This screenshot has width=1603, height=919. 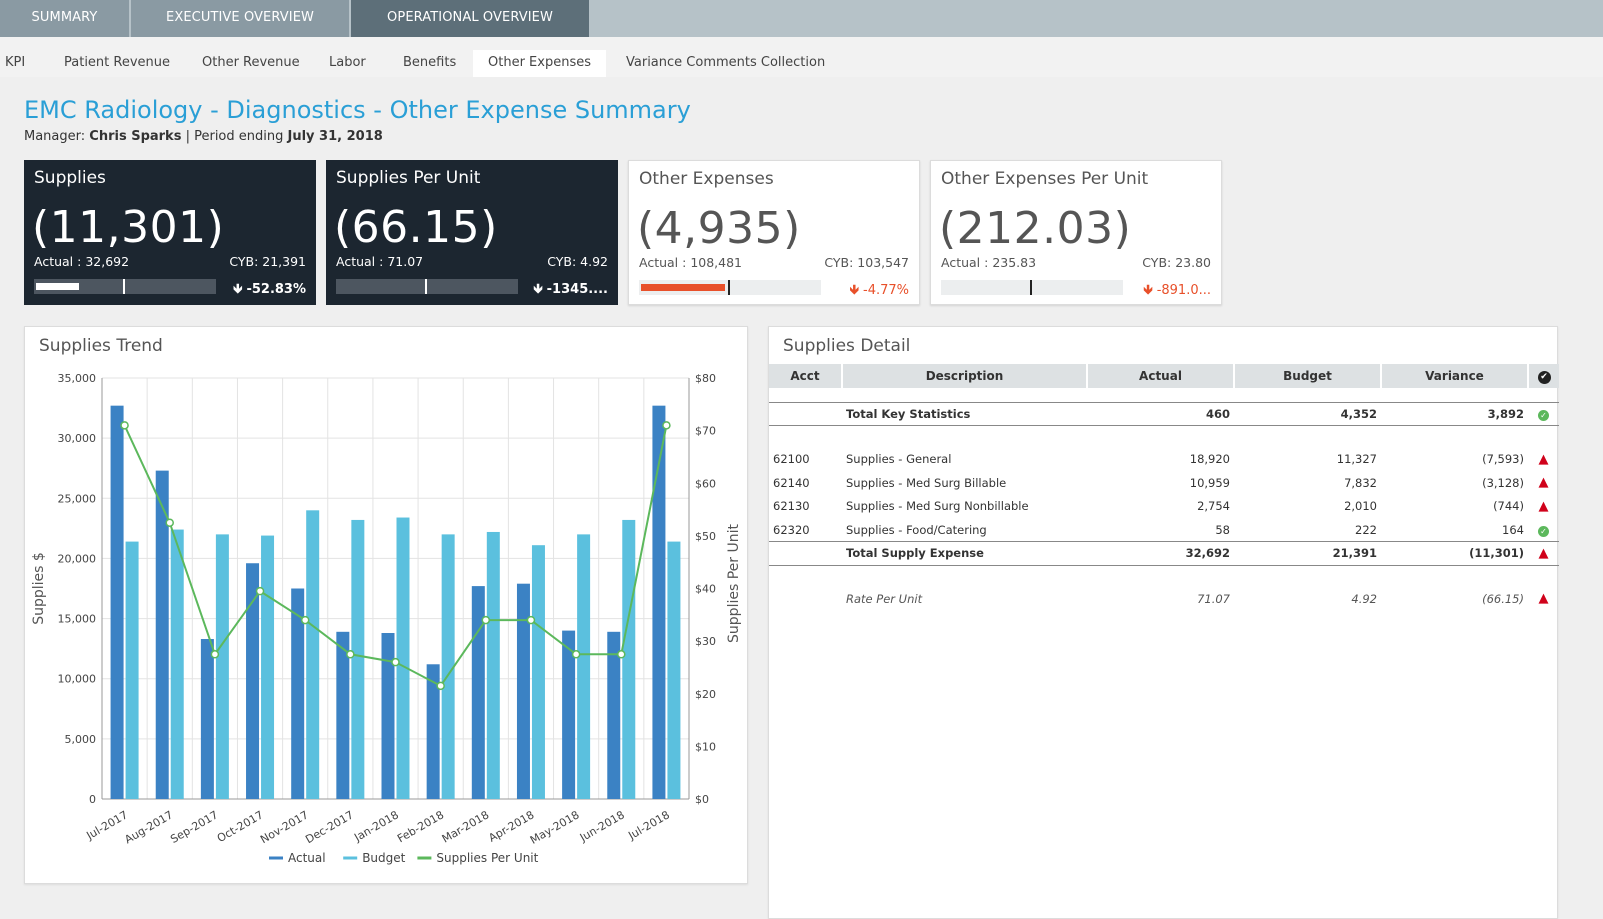 What do you see at coordinates (335, 136) in the screenshot?
I see `period-date: July 31, 2018` at bounding box center [335, 136].